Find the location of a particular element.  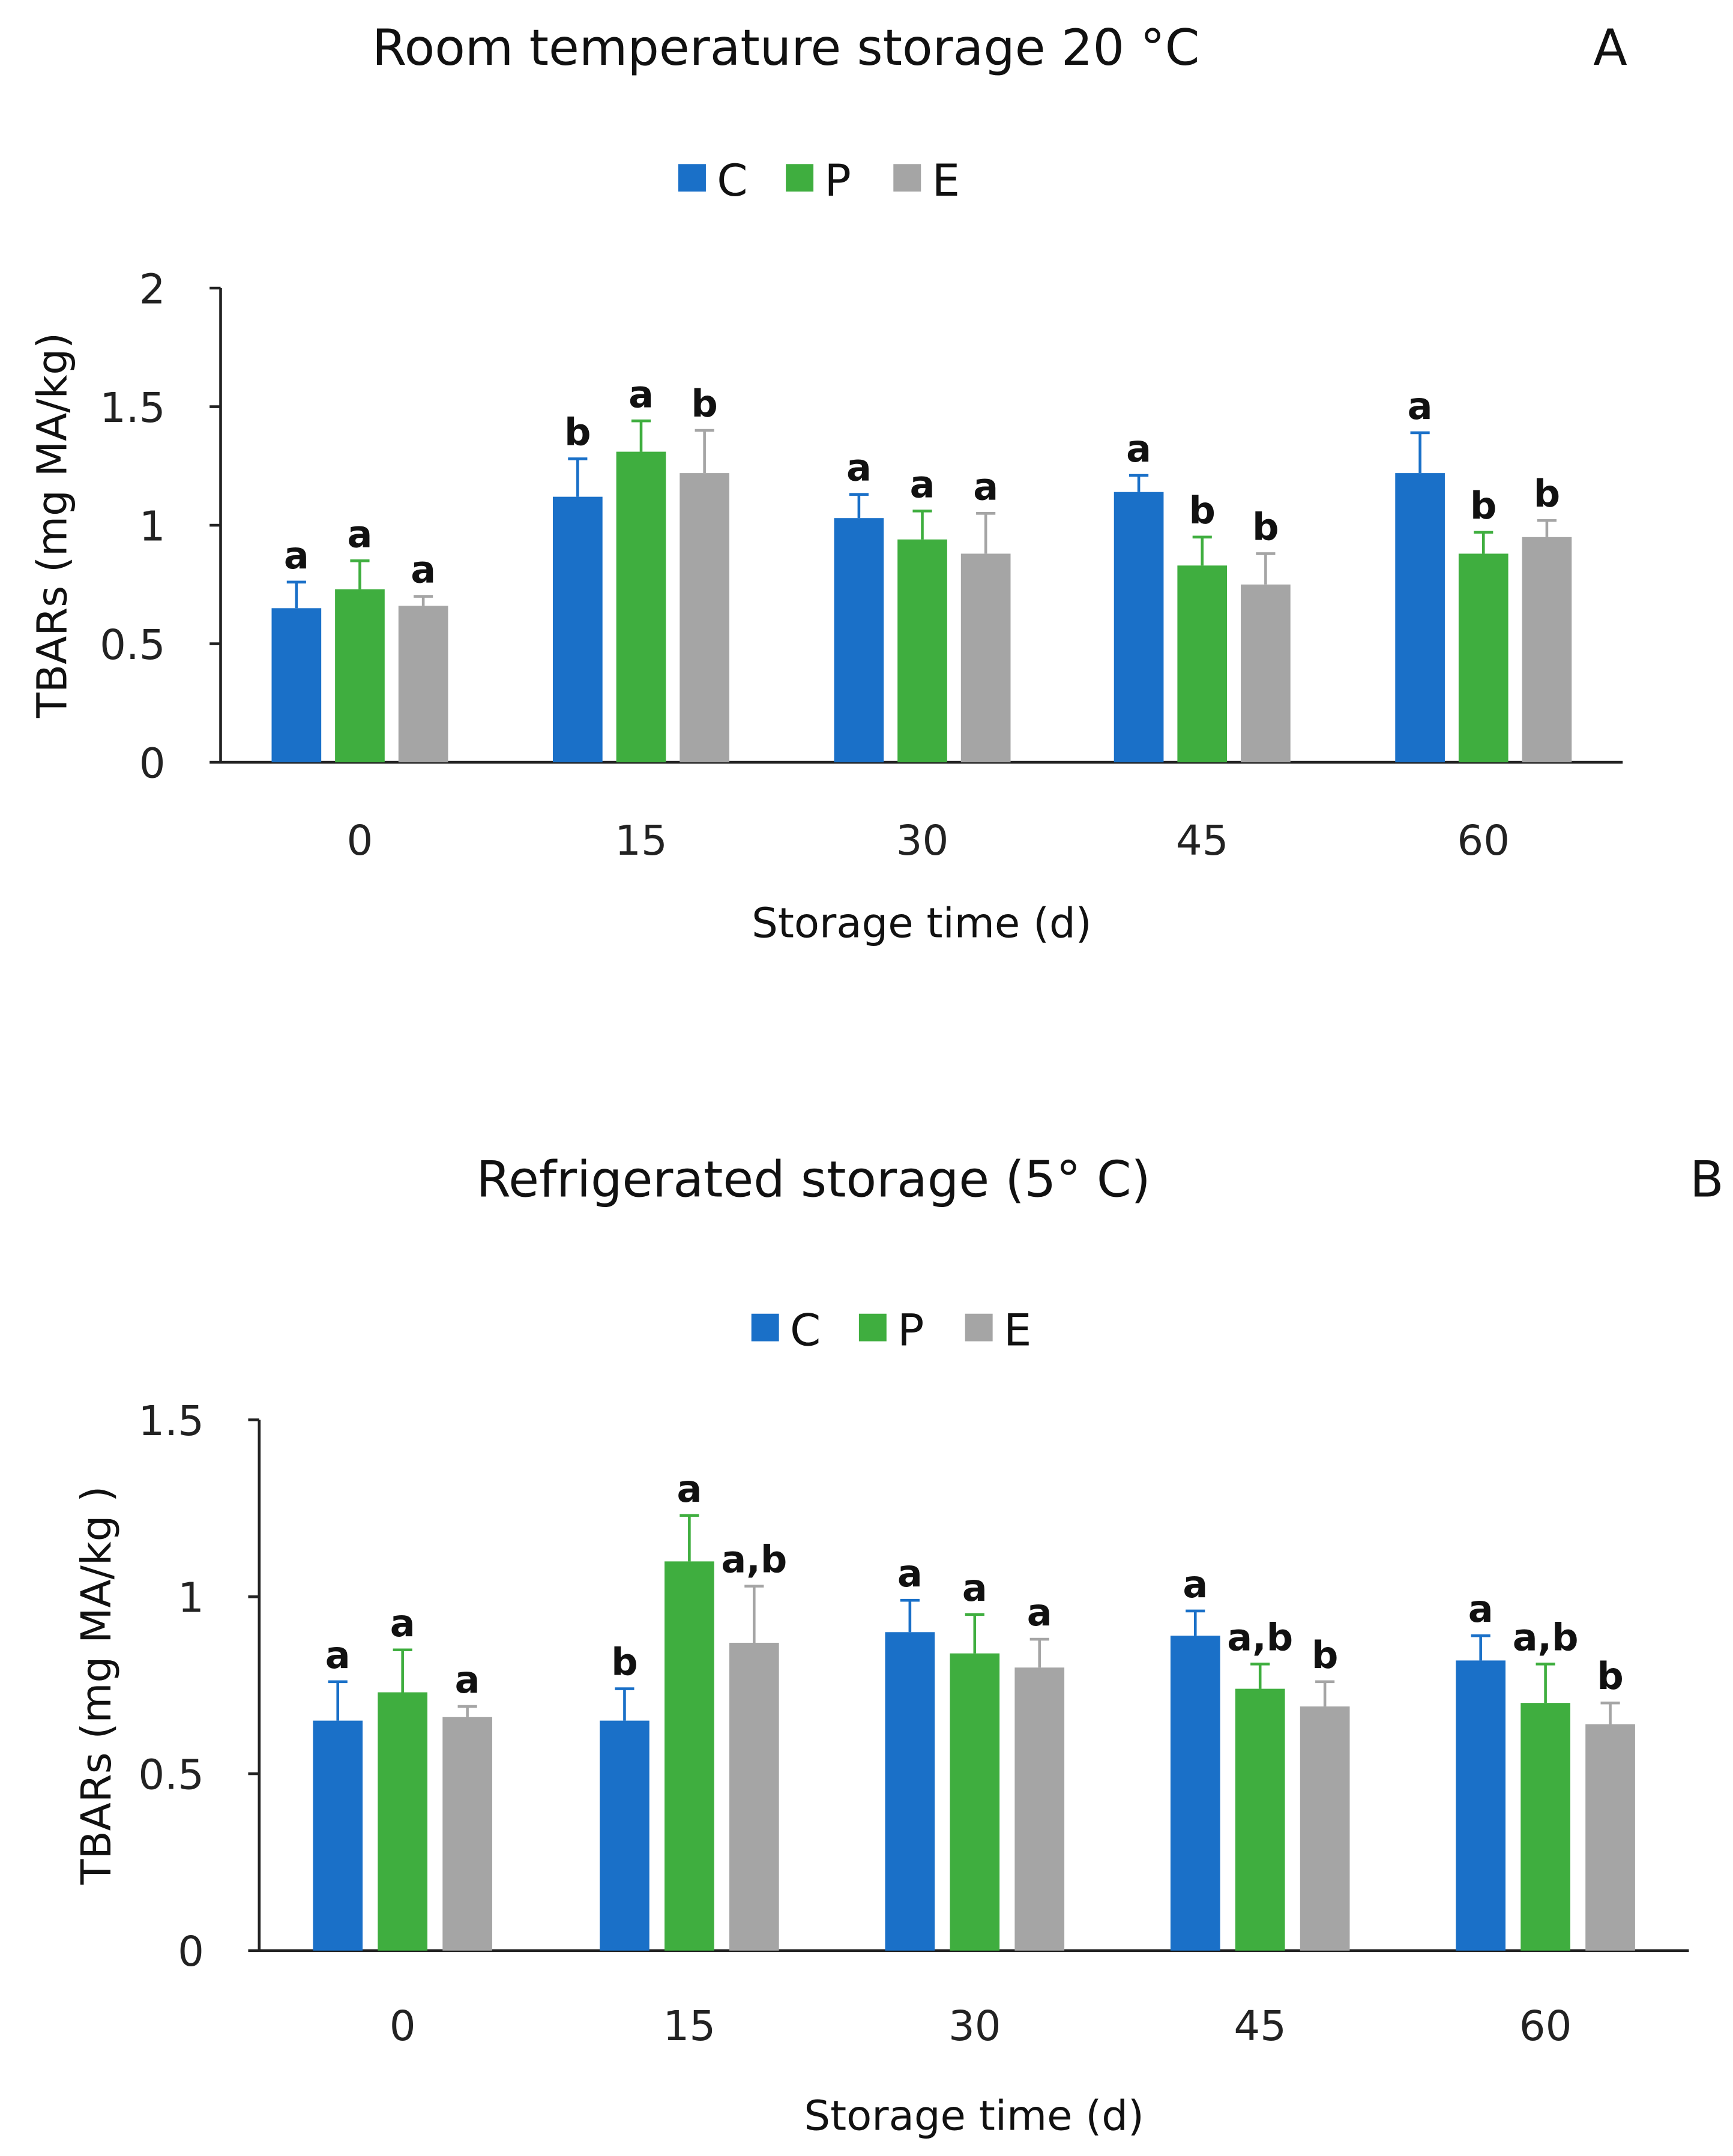

y-axis-label: TBARs (mg MA/kg ) is located at coordinates (97, 1685).